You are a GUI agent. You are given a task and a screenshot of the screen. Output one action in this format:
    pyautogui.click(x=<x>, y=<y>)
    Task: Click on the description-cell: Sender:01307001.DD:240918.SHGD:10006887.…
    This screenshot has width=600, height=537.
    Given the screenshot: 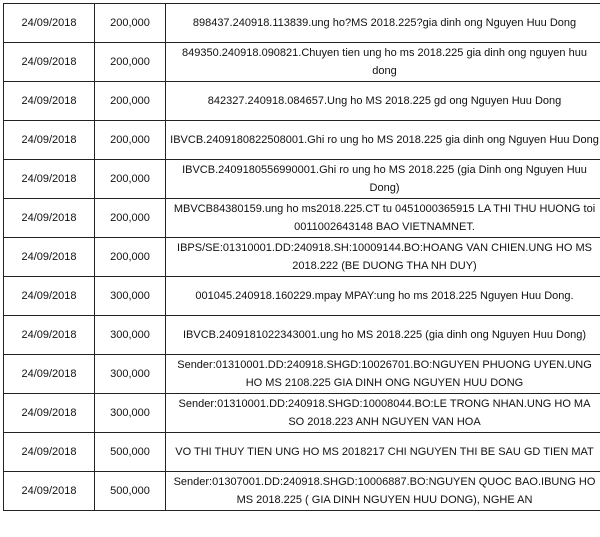 What is the action you would take?
    pyautogui.click(x=382, y=491)
    